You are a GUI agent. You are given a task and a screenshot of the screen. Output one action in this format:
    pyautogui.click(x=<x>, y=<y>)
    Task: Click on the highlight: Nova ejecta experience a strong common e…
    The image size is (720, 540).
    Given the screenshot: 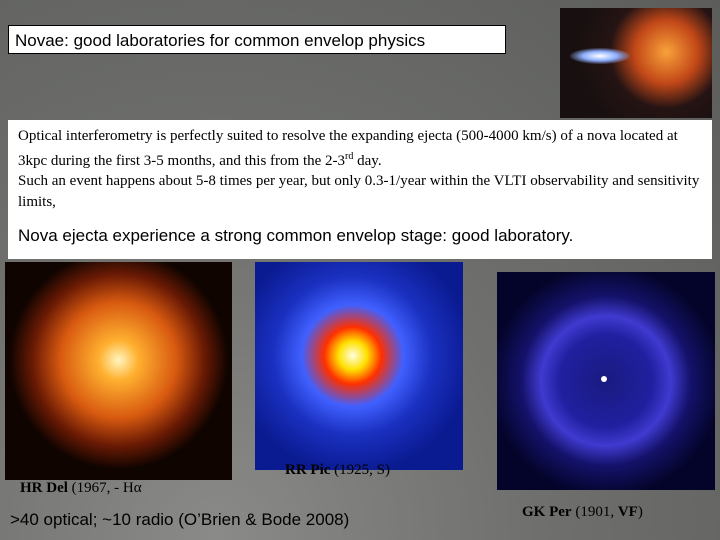 What is the action you would take?
    pyautogui.click(x=296, y=235)
    